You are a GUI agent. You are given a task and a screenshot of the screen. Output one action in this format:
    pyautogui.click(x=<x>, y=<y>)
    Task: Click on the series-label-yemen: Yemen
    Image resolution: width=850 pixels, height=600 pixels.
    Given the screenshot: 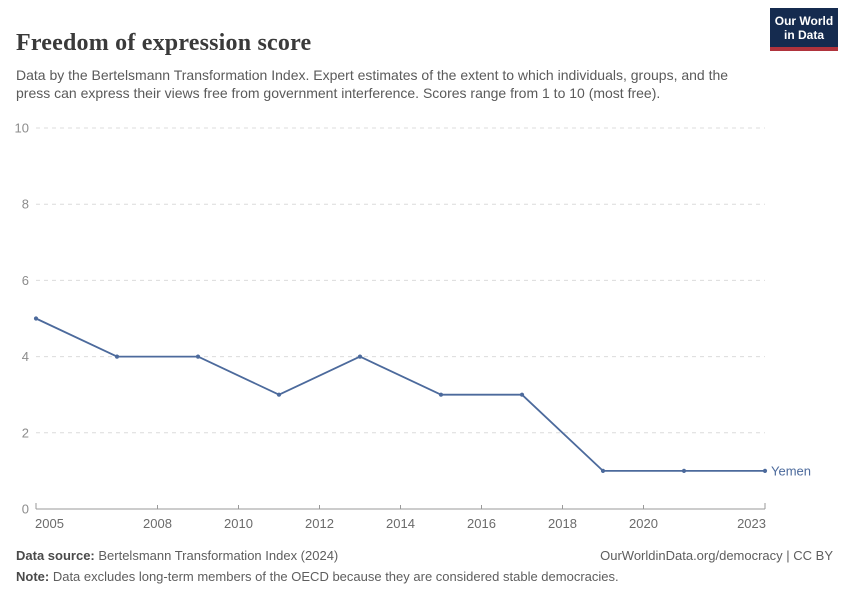 What is the action you would take?
    pyautogui.click(x=791, y=470)
    